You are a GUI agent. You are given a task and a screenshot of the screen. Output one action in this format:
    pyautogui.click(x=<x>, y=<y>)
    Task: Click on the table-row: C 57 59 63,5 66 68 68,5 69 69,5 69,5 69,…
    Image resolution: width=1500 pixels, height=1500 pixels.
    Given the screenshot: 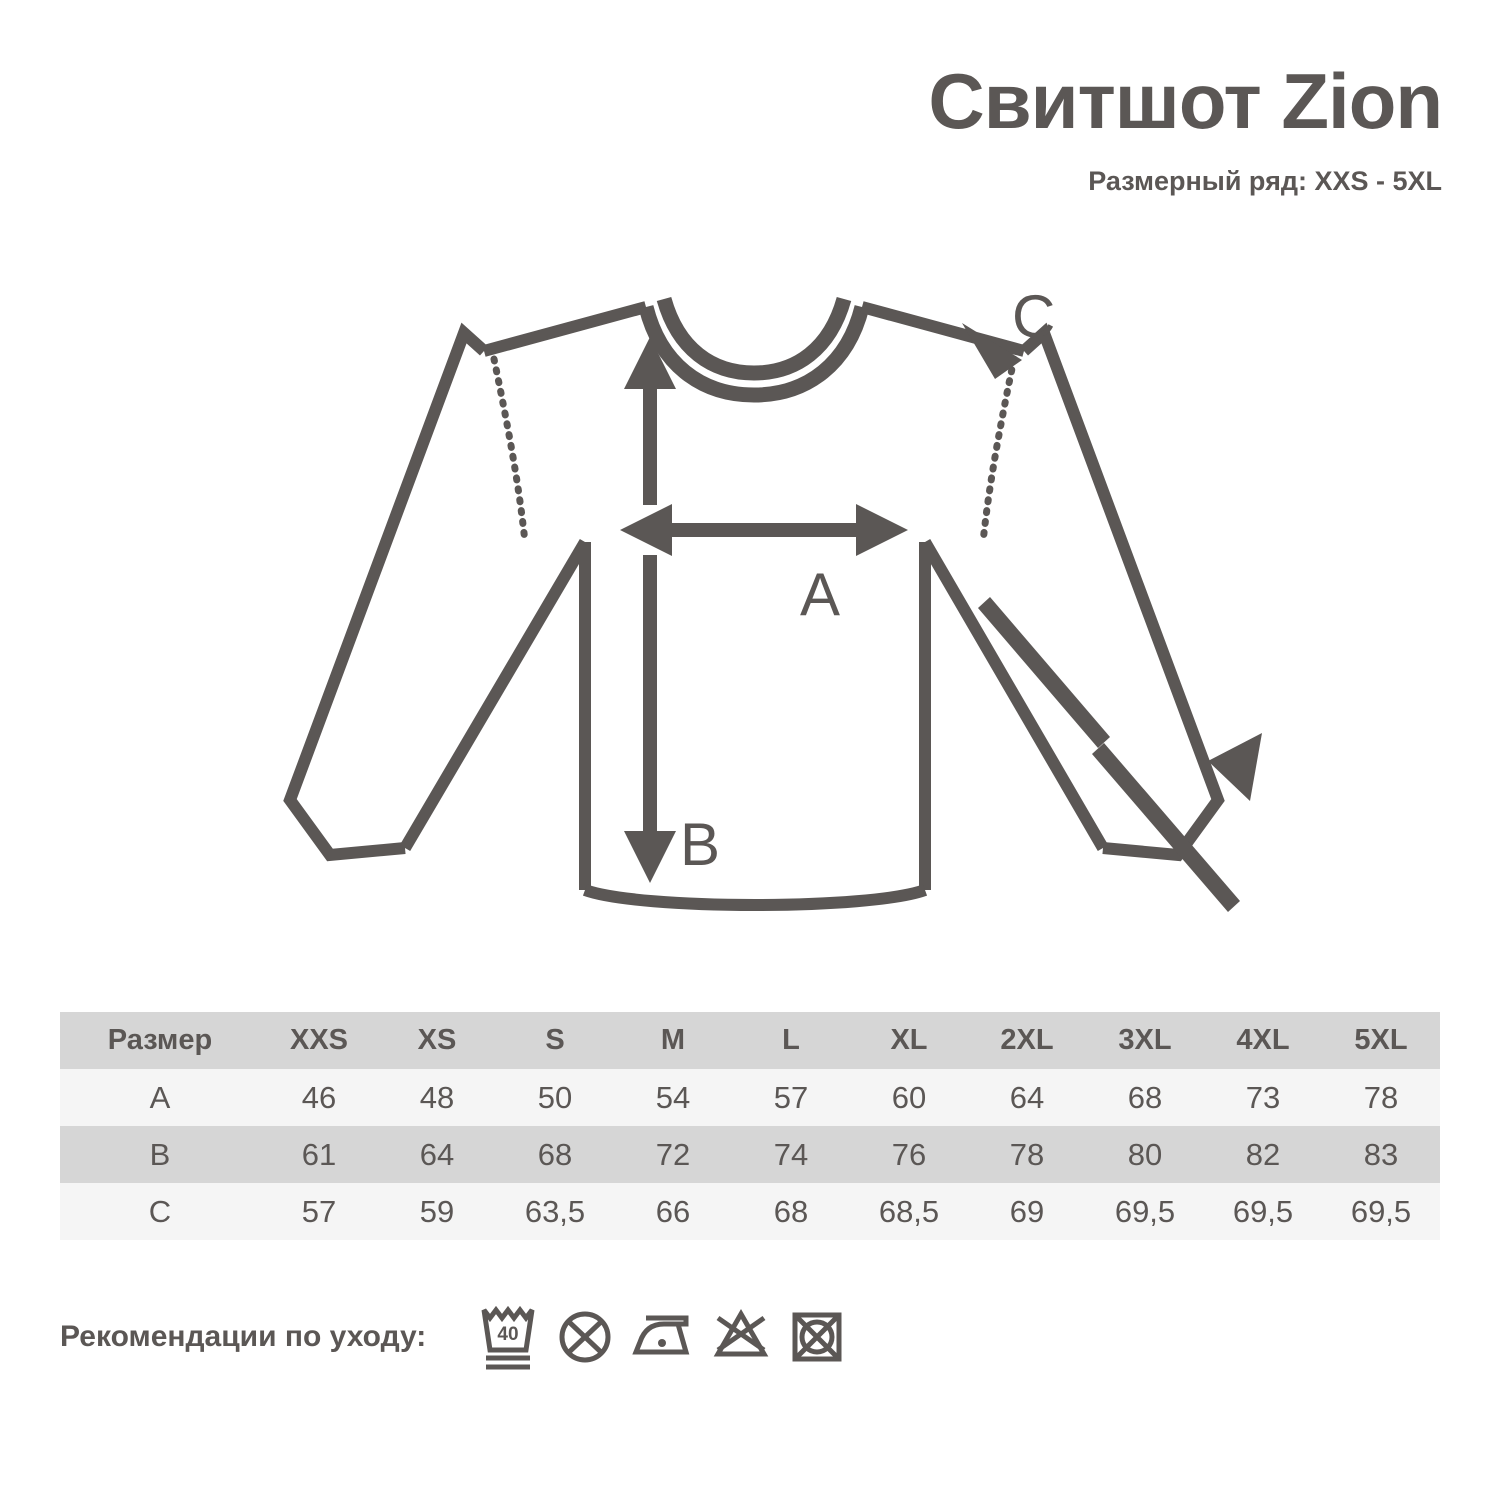 What is the action you would take?
    pyautogui.click(x=750, y=1211)
    